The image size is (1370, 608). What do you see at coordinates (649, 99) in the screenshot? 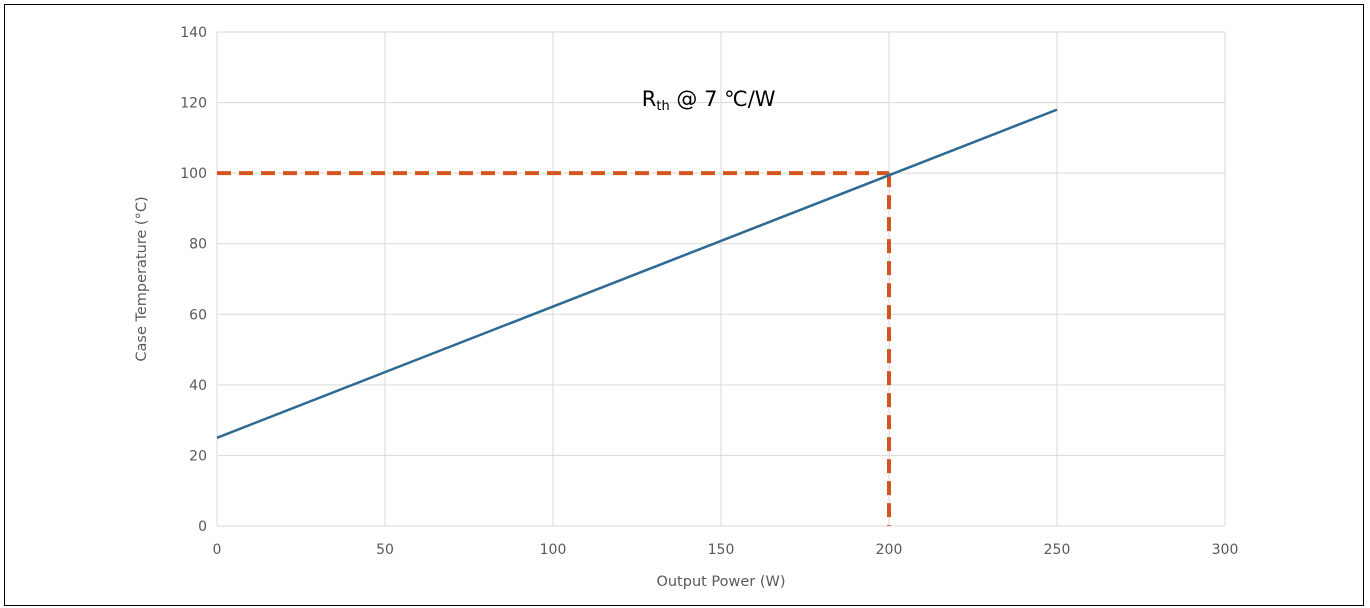
I see `annotation-main: R` at bounding box center [649, 99].